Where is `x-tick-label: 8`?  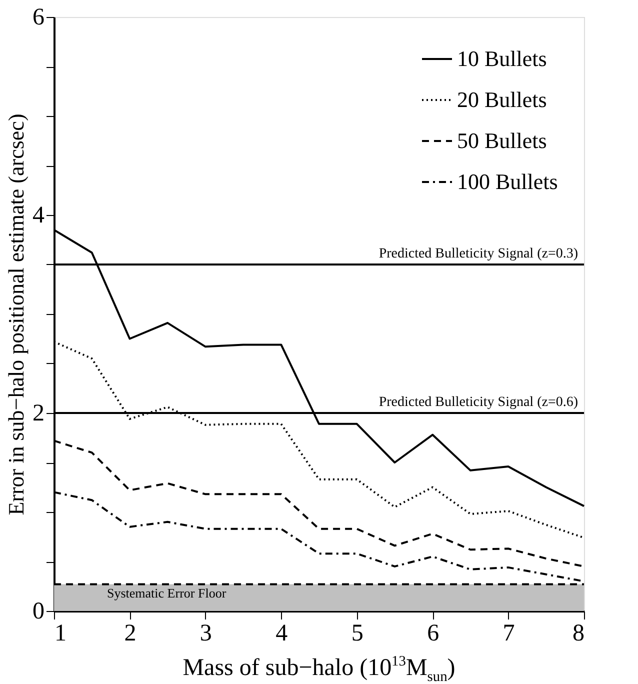
x-tick-label: 8 is located at coordinates (578, 633).